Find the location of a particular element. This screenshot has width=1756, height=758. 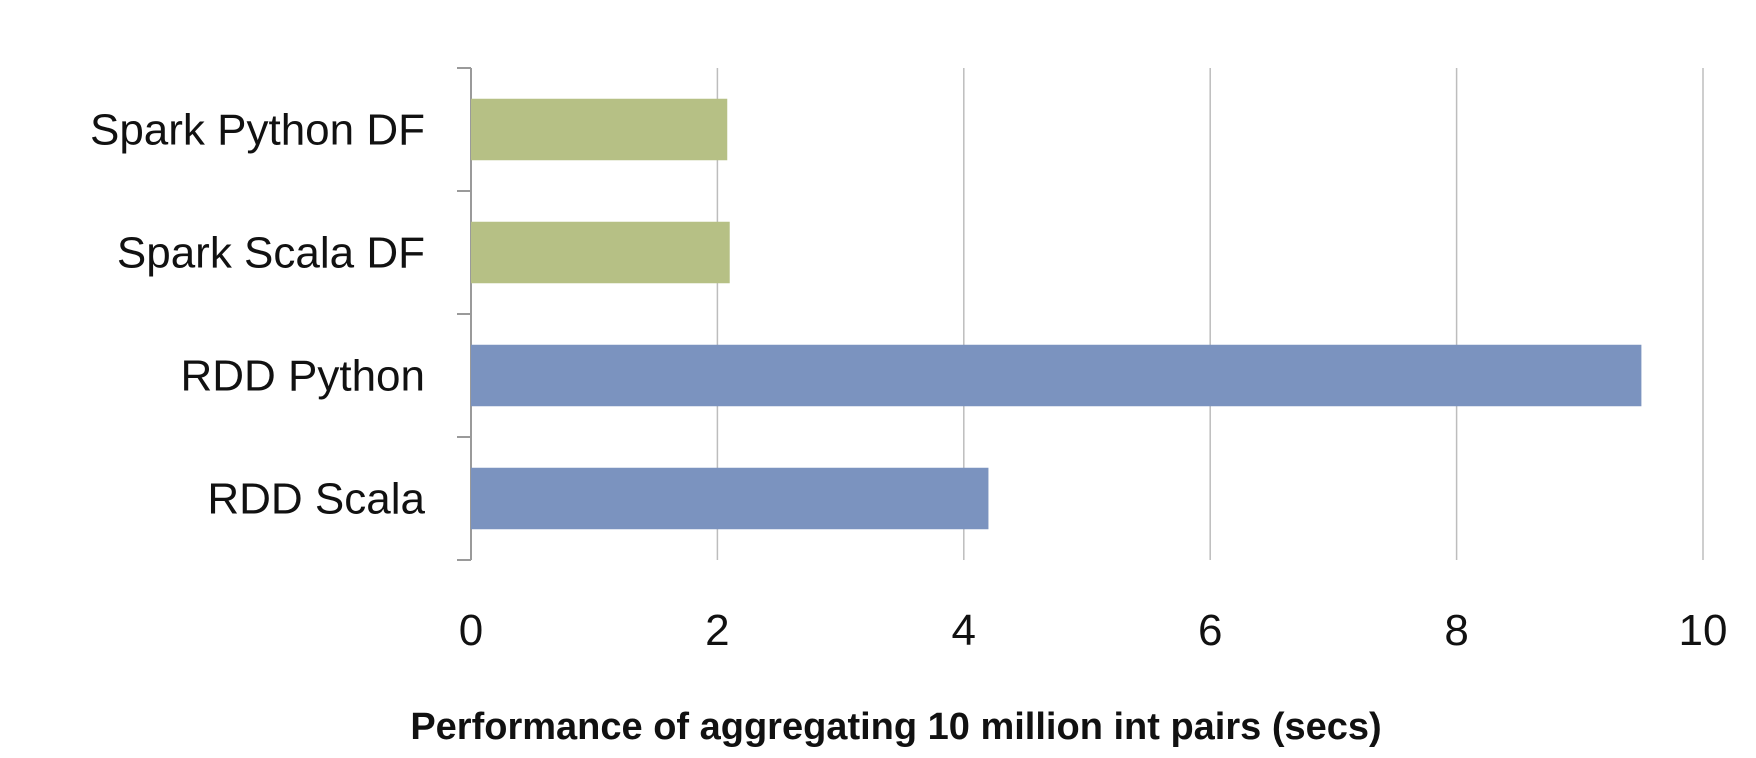

category-label: RDD Python is located at coordinates (302, 376).